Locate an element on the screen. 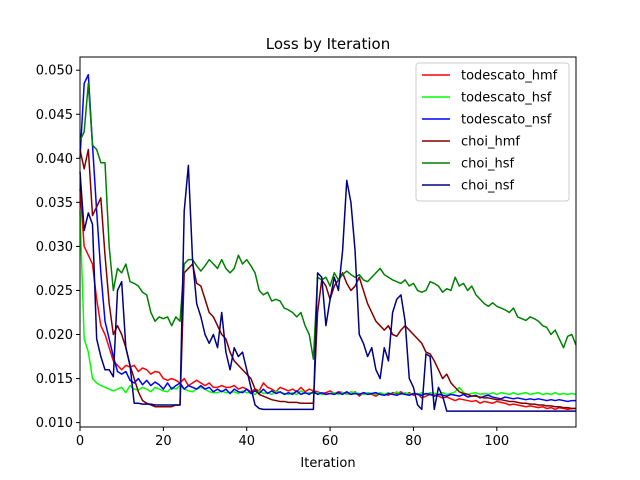 This screenshot has height=480, width=640. x-axis-label: Iteration is located at coordinates (327, 463).